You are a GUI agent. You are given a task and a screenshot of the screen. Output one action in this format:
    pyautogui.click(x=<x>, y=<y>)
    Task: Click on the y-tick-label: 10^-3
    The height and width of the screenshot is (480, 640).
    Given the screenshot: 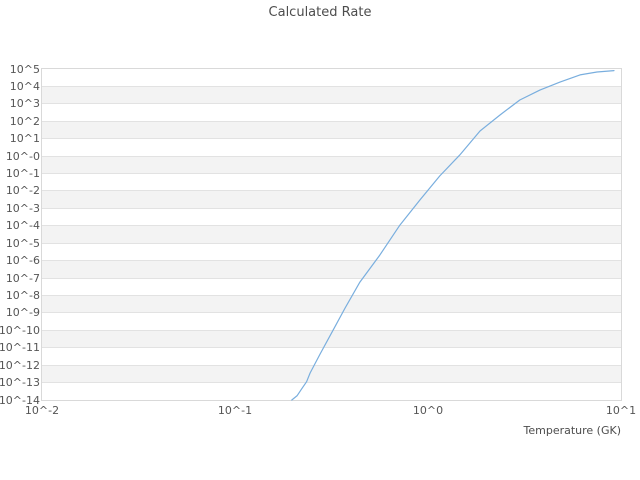 What is the action you would take?
    pyautogui.click(x=22, y=208)
    